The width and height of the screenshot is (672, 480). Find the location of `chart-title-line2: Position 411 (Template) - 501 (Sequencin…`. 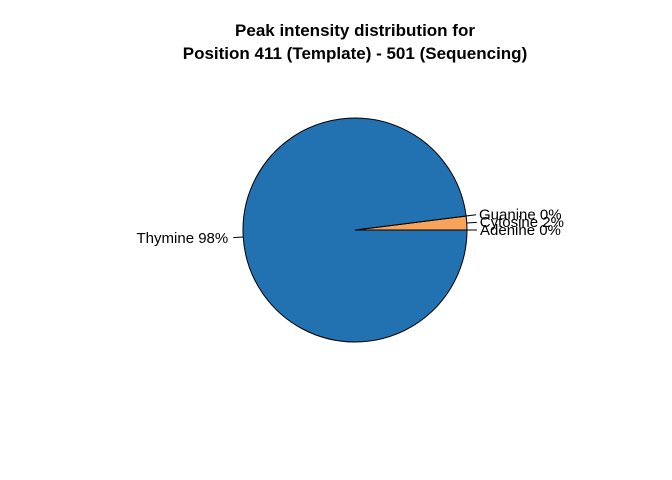

chart-title-line2: Position 411 (Template) - 501 (Sequencin… is located at coordinates (355, 53).